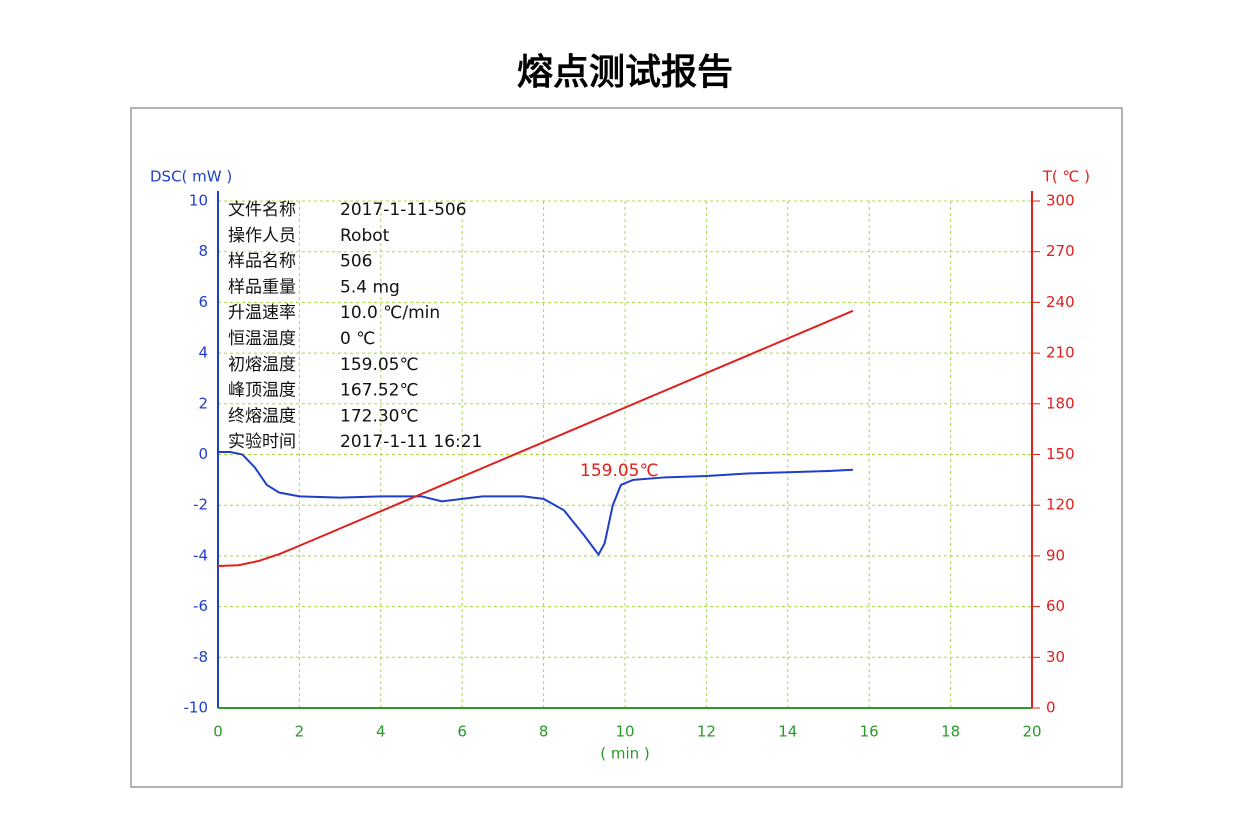  I want to click on y2-tick-label: 90, so click(1055, 555).